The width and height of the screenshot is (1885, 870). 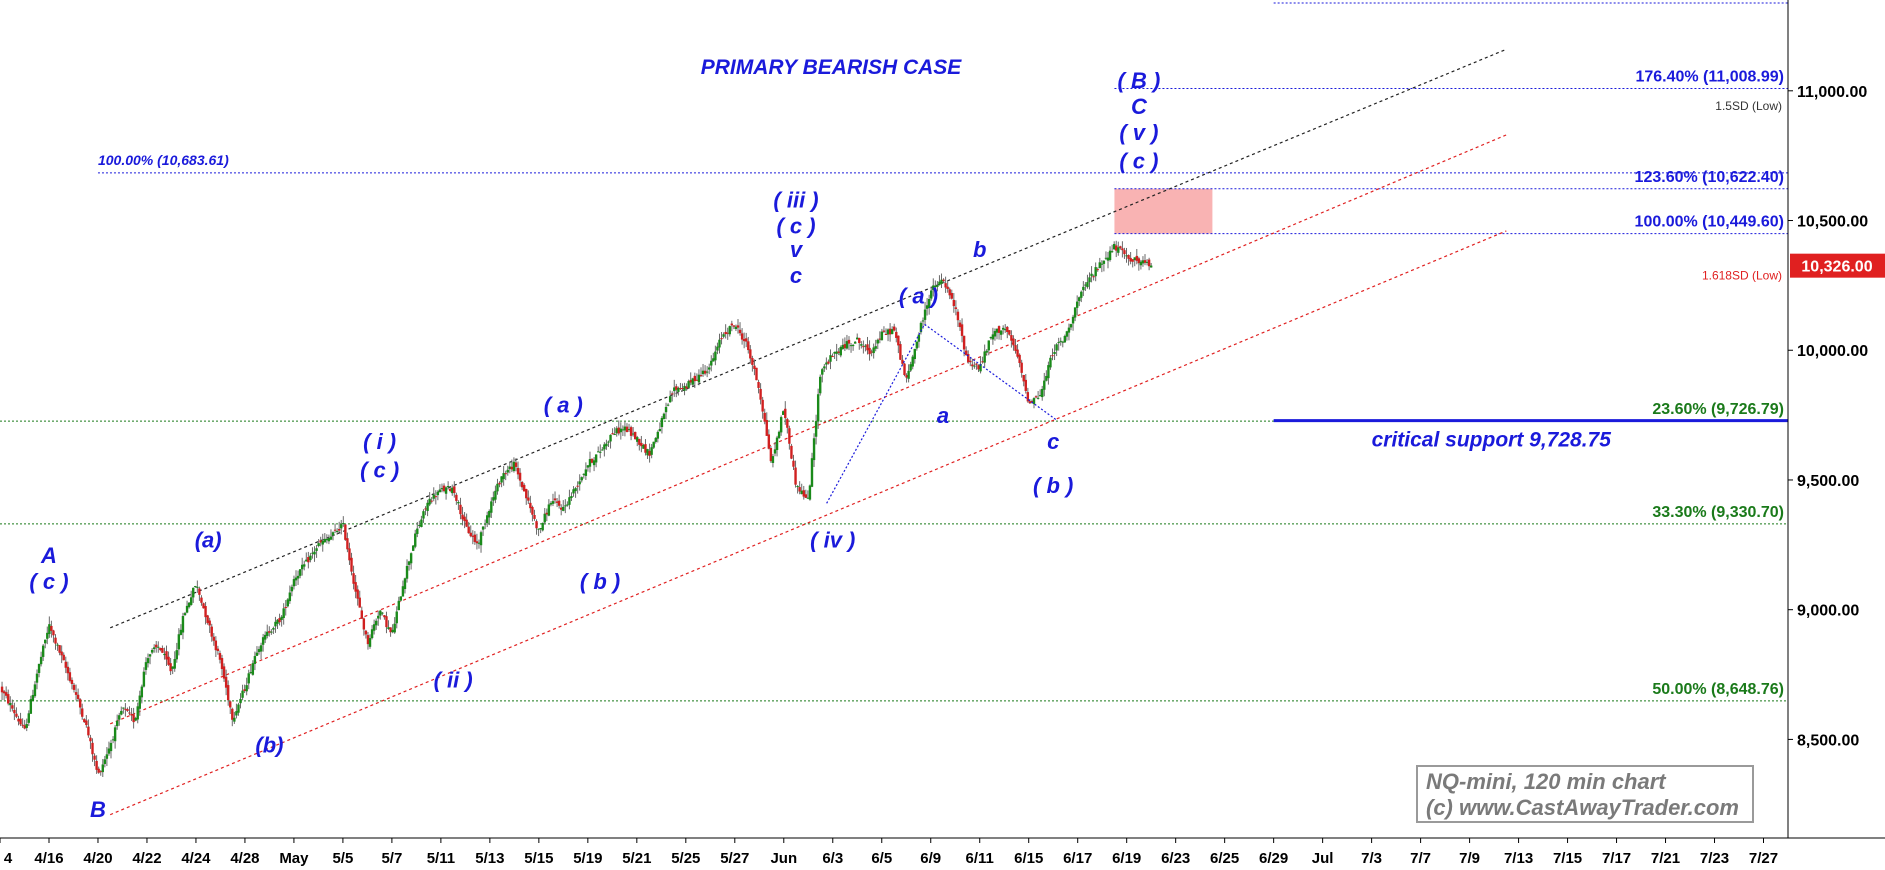 I want to click on wave-label: ( c ), so click(x=379, y=469).